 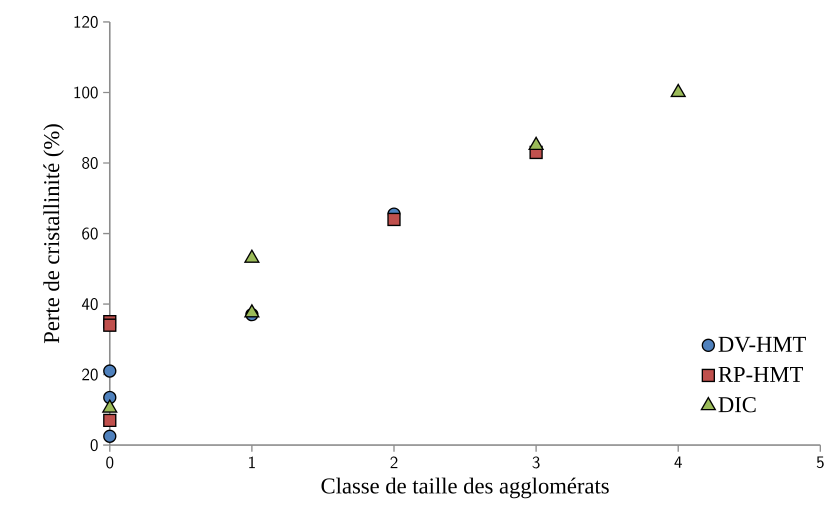 What do you see at coordinates (465, 488) in the screenshot?
I see `x-axis-title: Classe de taille des agglomérats` at bounding box center [465, 488].